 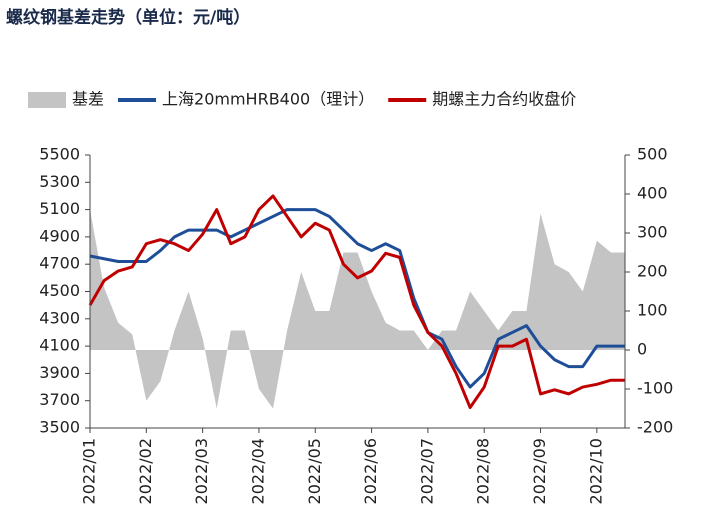 I want to click on y2-tick-label: -200, so click(x=655, y=427).